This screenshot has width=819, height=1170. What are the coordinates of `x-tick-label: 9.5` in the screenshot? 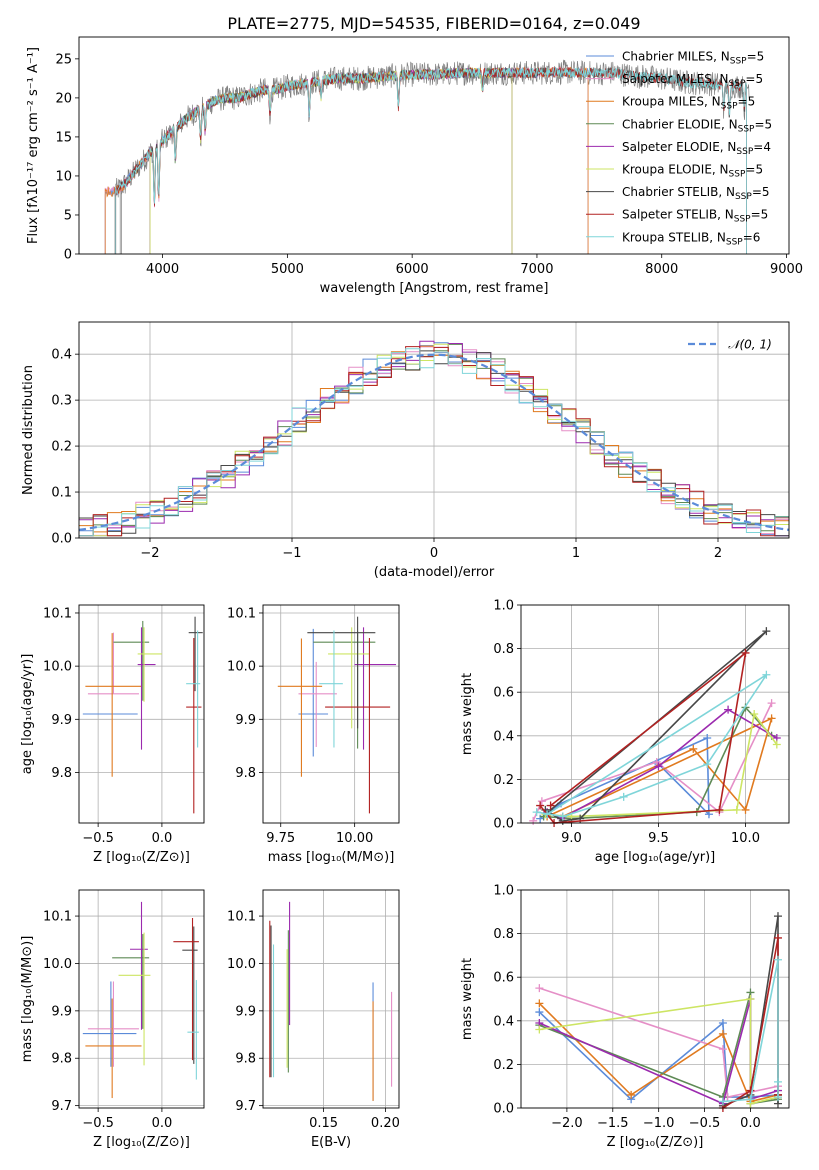 It's located at (658, 838).